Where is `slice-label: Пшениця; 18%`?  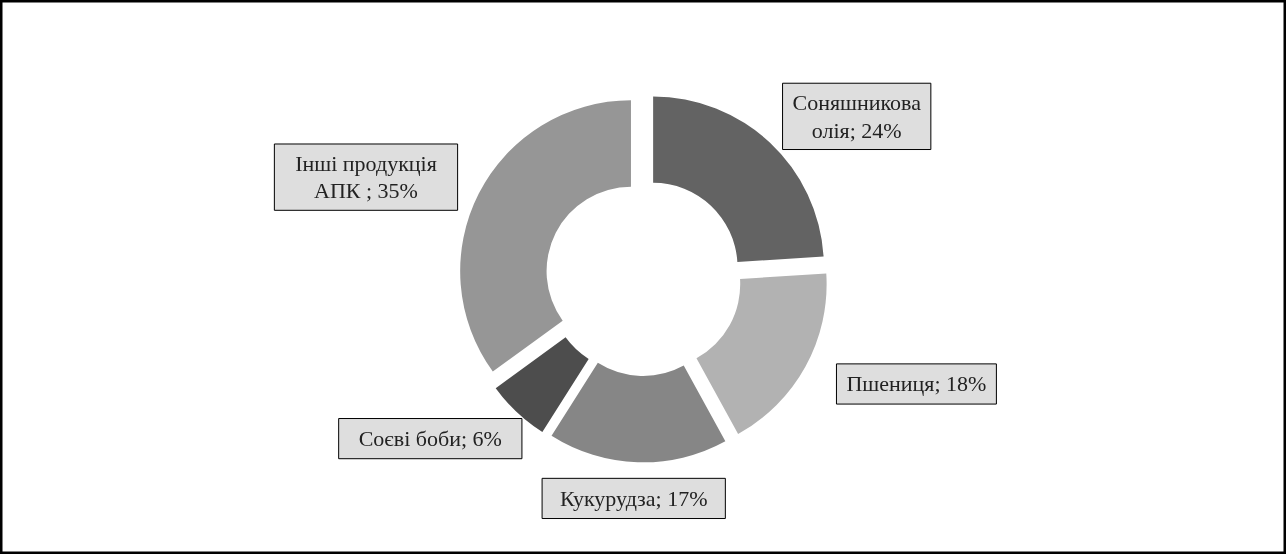 slice-label: Пшениця; 18% is located at coordinates (916, 384).